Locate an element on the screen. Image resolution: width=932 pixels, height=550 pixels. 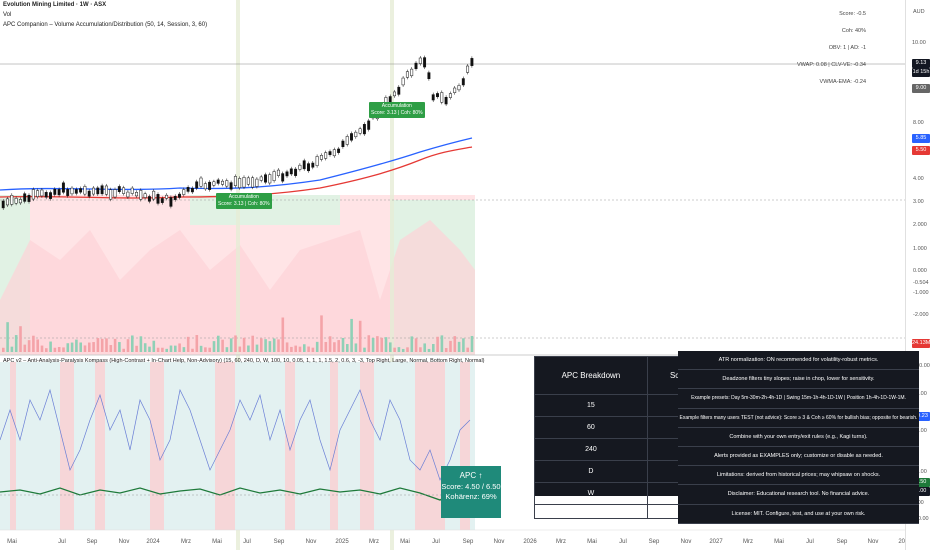
price-tick: 0.000 is located at coordinates (920, 271).